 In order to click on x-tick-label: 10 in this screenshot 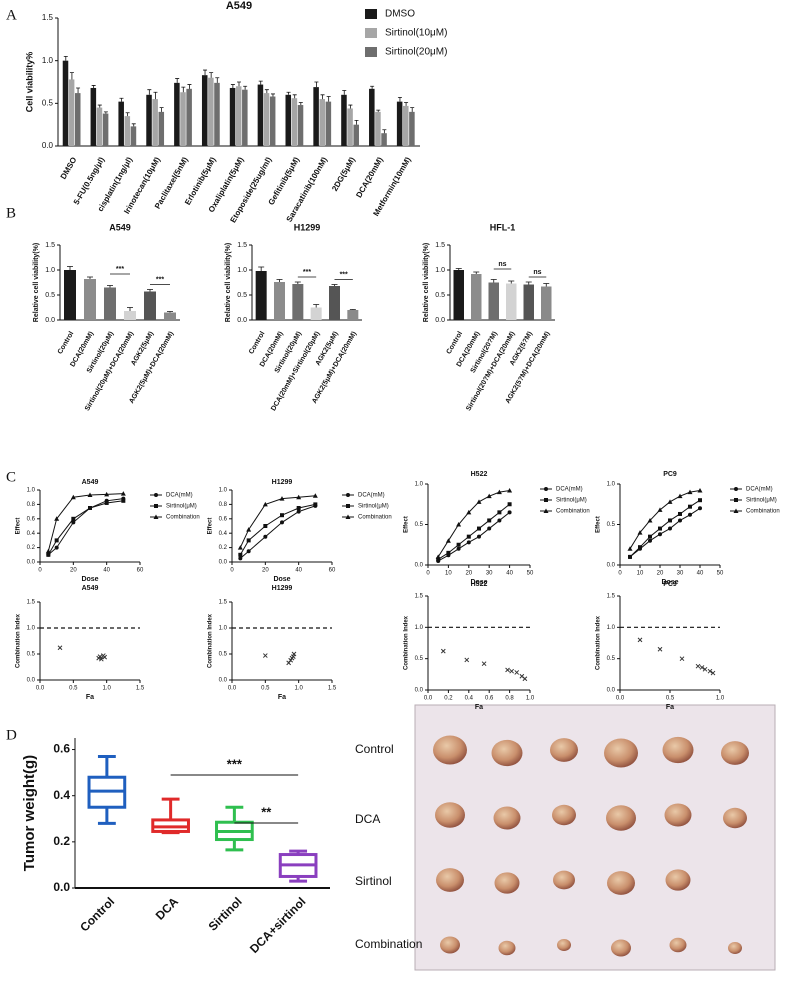, I will do `click(448, 574)`.